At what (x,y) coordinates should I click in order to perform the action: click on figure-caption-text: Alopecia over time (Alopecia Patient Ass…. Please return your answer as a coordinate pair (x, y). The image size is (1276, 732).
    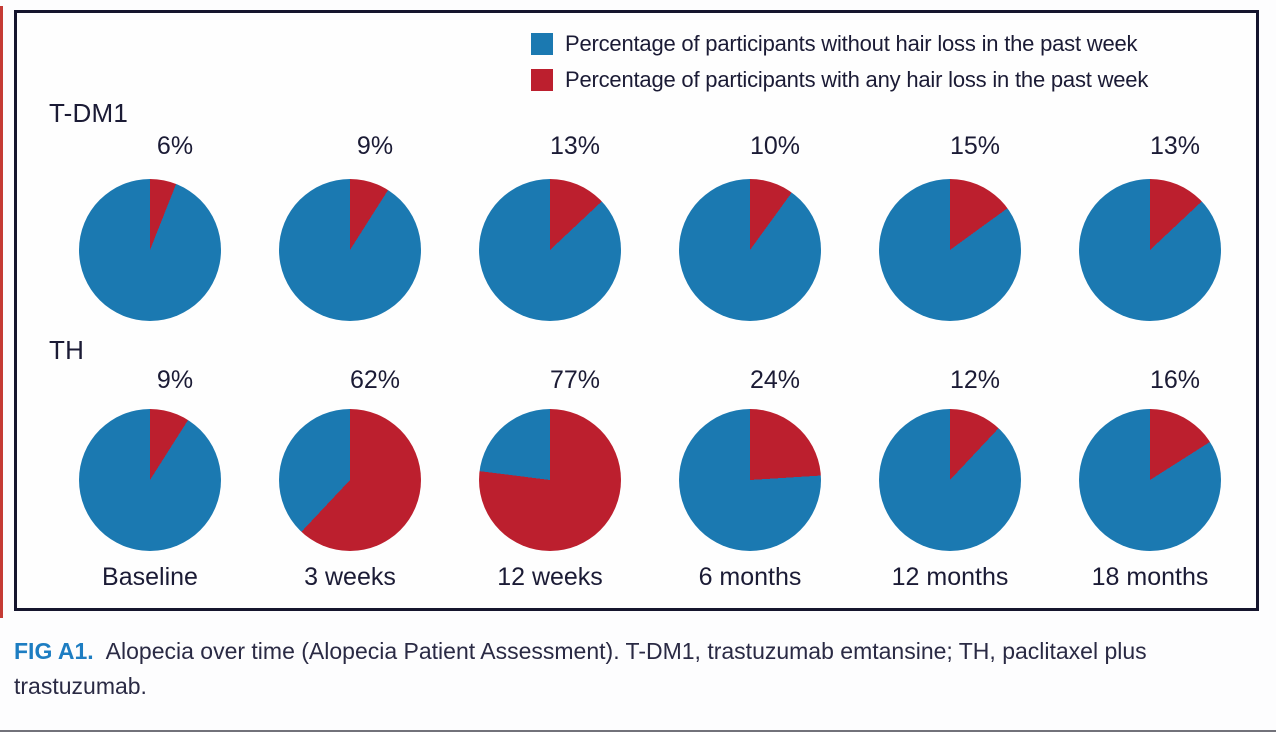
    Looking at the image, I should click on (580, 668).